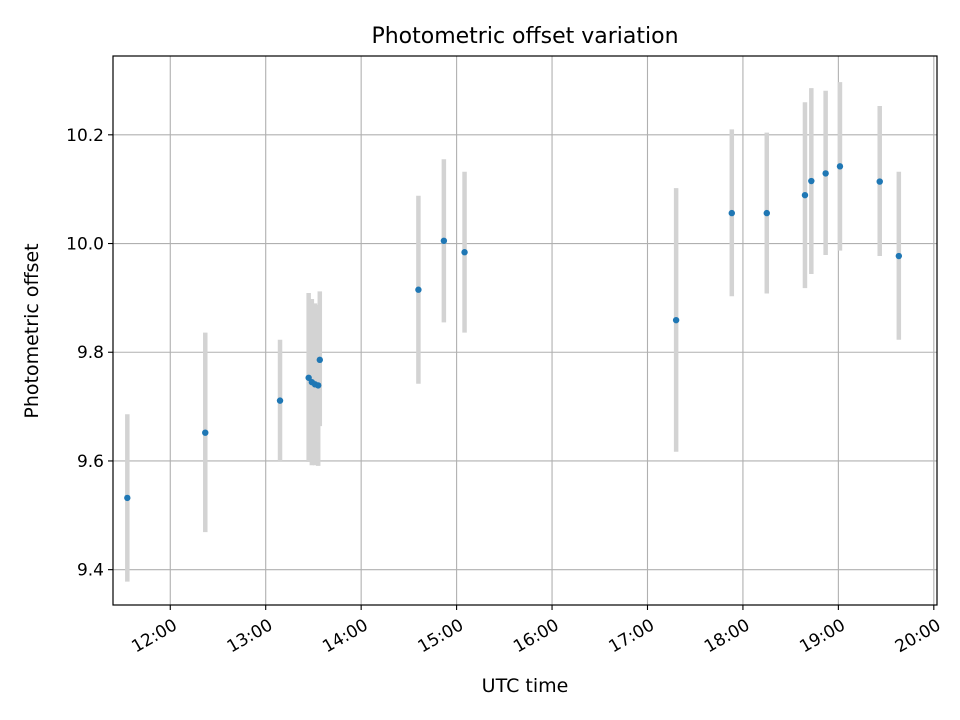 The image size is (960, 720). I want to click on x-axis-label: UTC time, so click(525, 686).